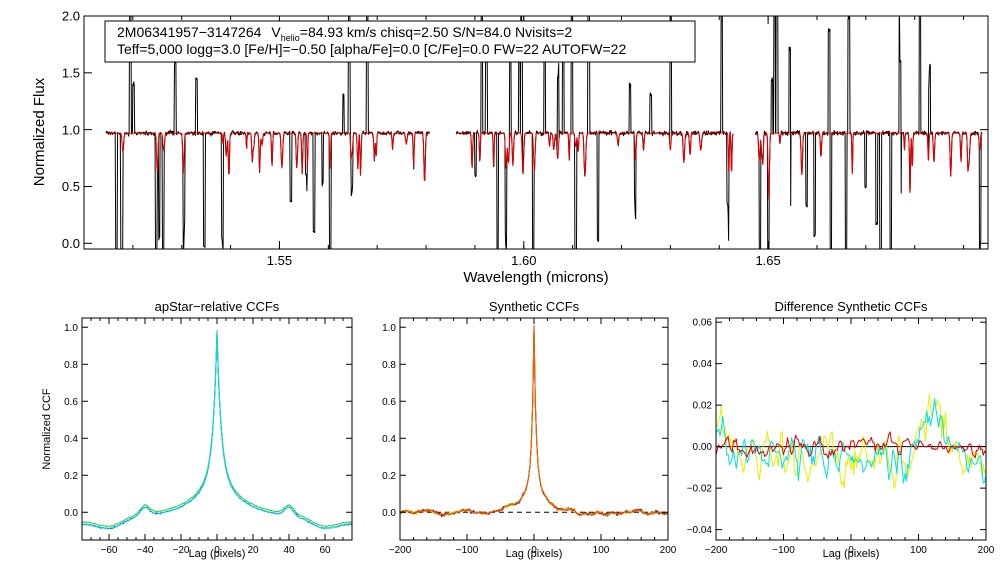 Image resolution: width=1008 pixels, height=576 pixels. What do you see at coordinates (703, 447) in the screenshot?
I see `y-tick-label: 0.00` at bounding box center [703, 447].